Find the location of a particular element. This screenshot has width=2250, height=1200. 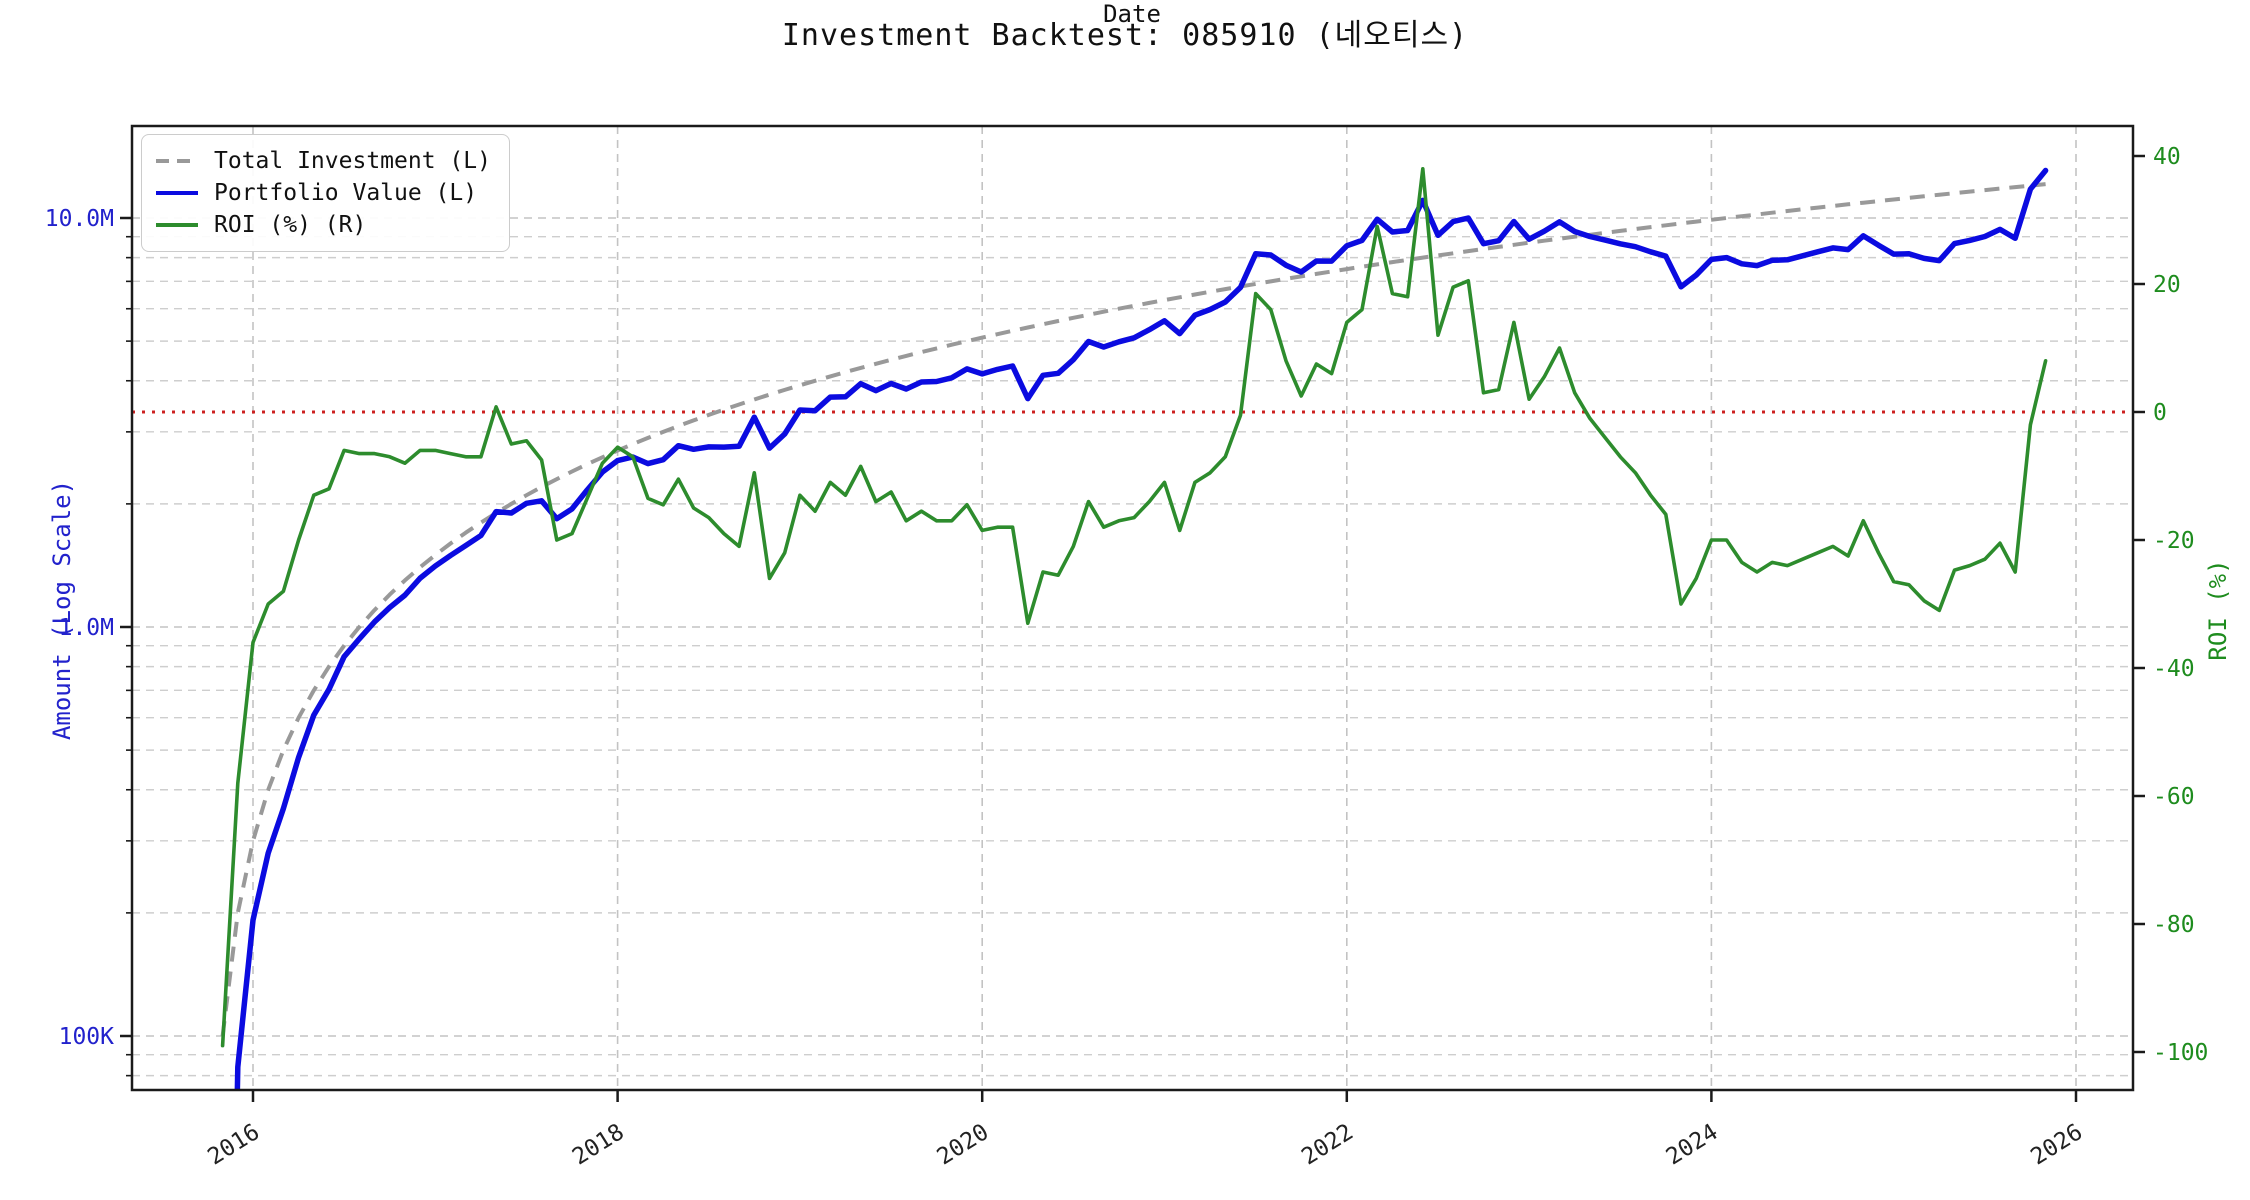

legend-item: Total Investment (L) is located at coordinates (323, 161).